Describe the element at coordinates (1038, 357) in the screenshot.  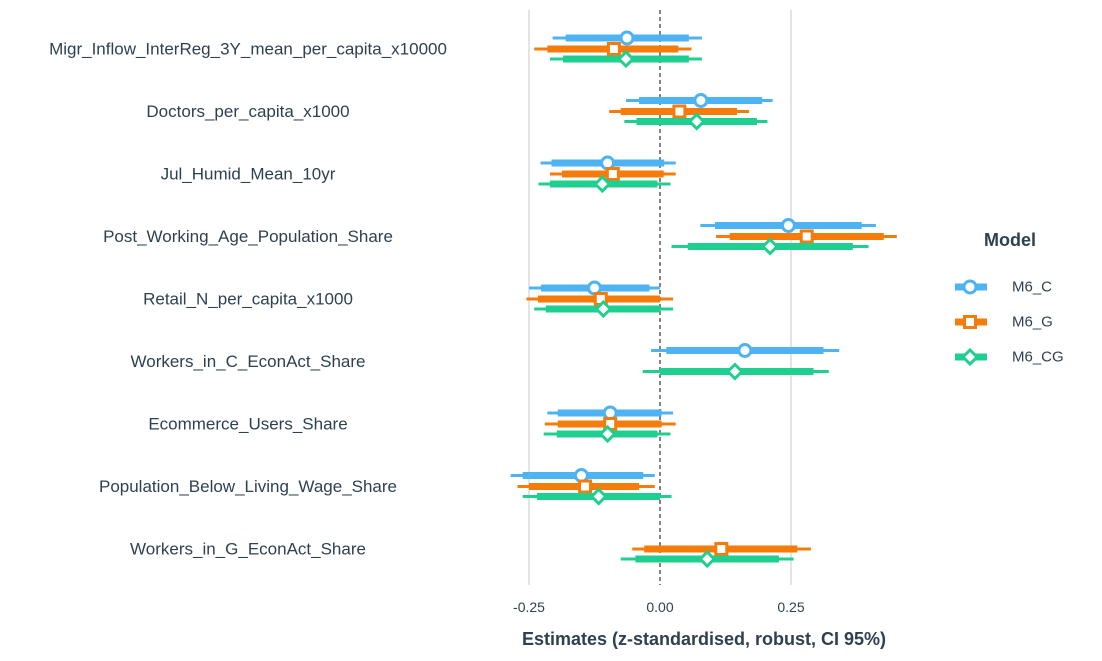
I see `legend-label: M6_CG` at that location.